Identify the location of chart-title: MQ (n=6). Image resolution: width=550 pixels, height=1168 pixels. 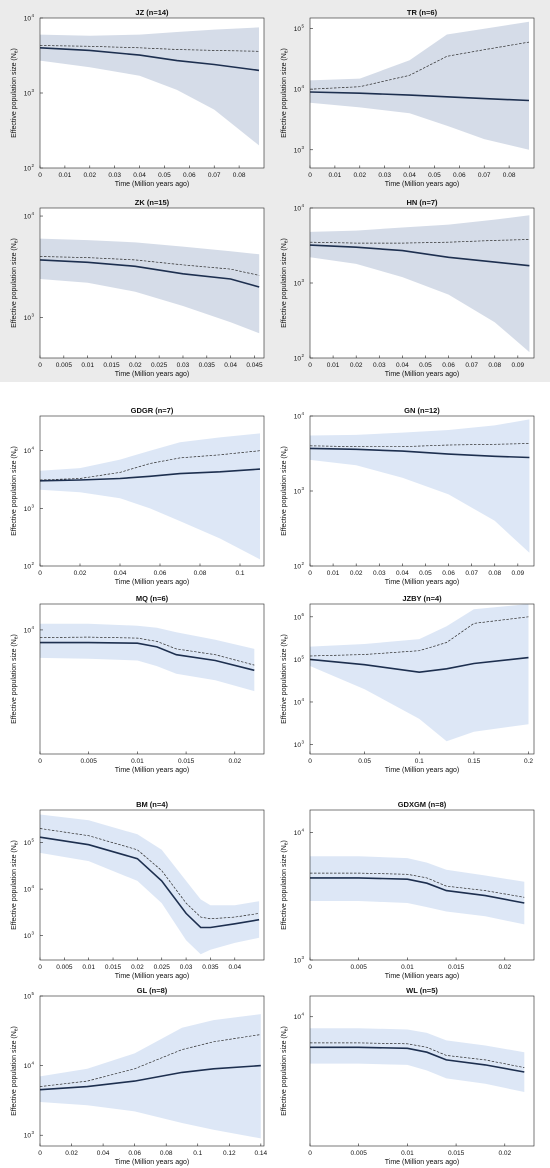
(152, 598).